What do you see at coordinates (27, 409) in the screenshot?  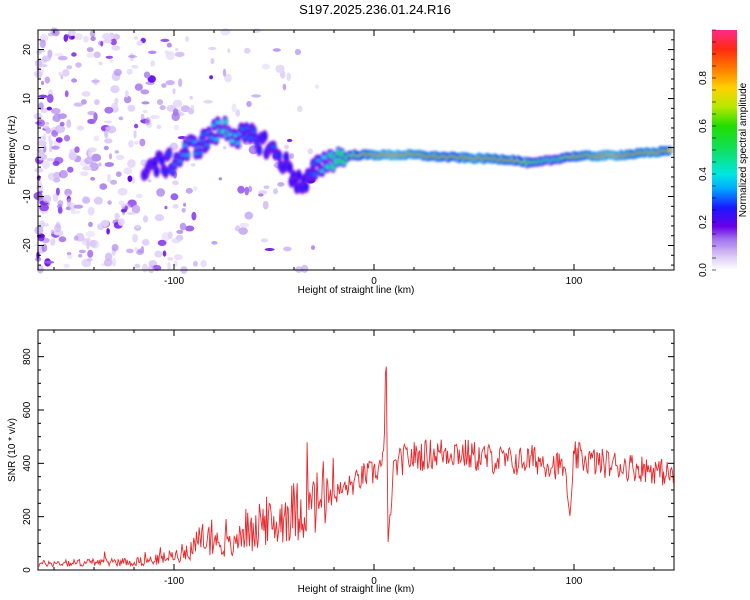 I see `y-tick-label: 600` at bounding box center [27, 409].